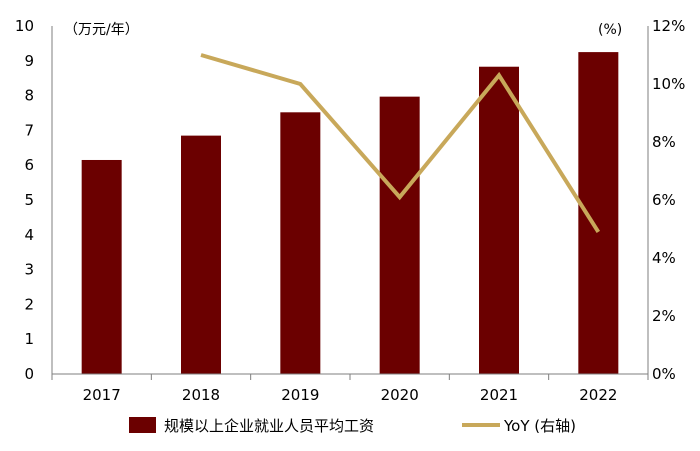 The image size is (700, 451). Describe the element at coordinates (664, 258) in the screenshot. I see `right-axis-tick-label: 4%` at that location.